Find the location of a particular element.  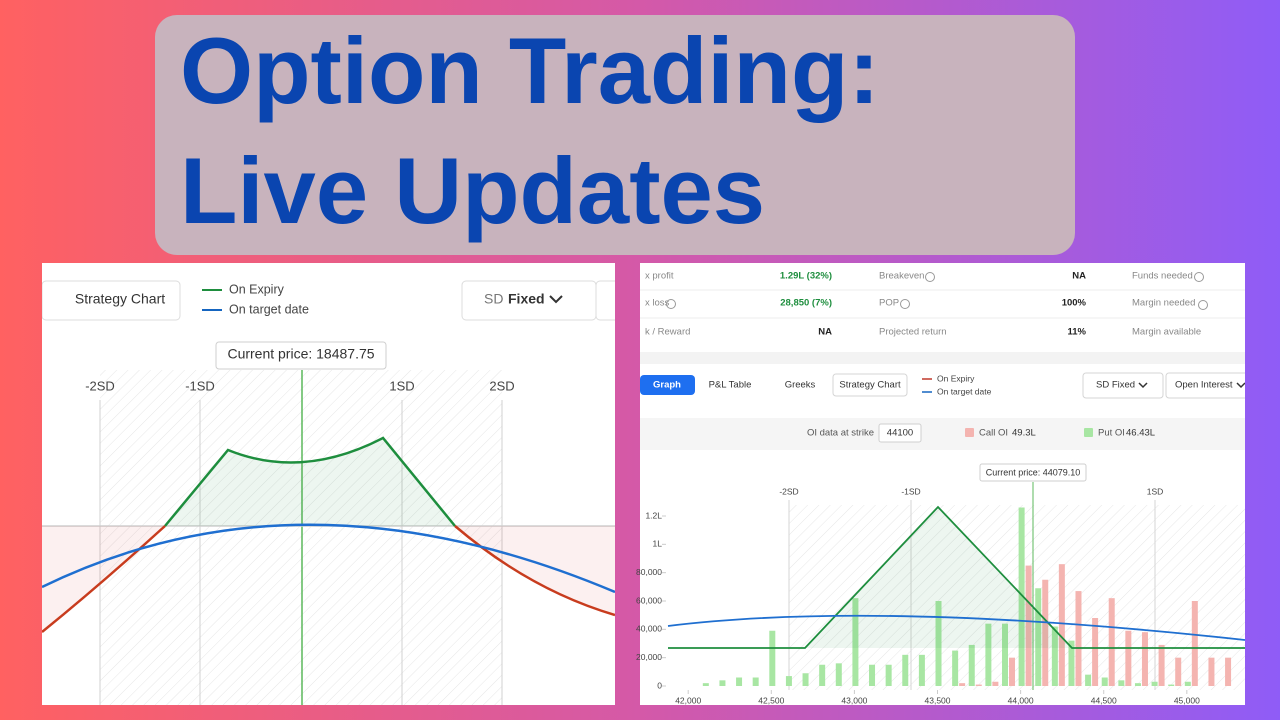

x-tick-label: 45,000 is located at coordinates (1187, 700).